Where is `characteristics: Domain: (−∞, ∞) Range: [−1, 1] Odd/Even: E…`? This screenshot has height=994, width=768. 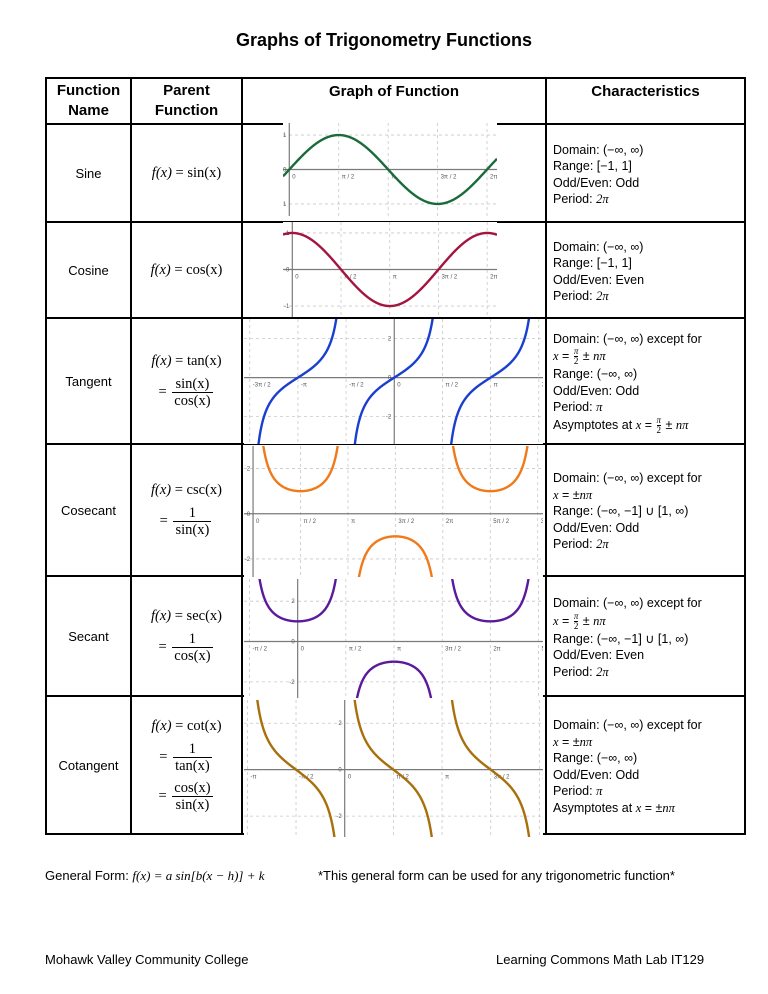 characteristics: Domain: (−∞, ∞) Range: [−1, 1] Odd/Even: E… is located at coordinates (645, 270).